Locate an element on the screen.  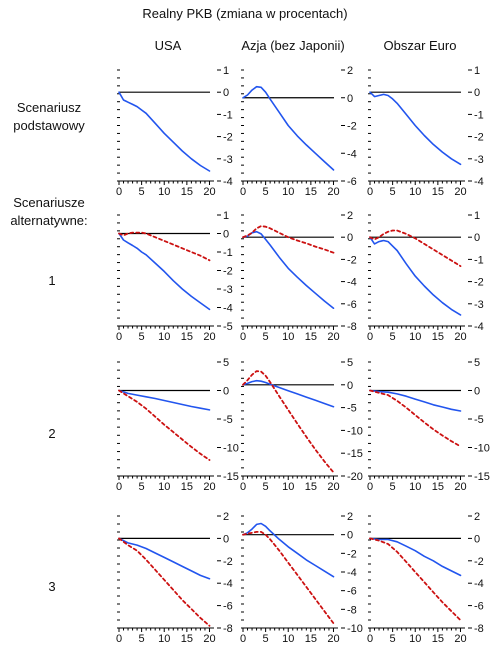
row-label-alternative-1: Scenariusze alternatywne: 1 is located at coordinates (48, 241).